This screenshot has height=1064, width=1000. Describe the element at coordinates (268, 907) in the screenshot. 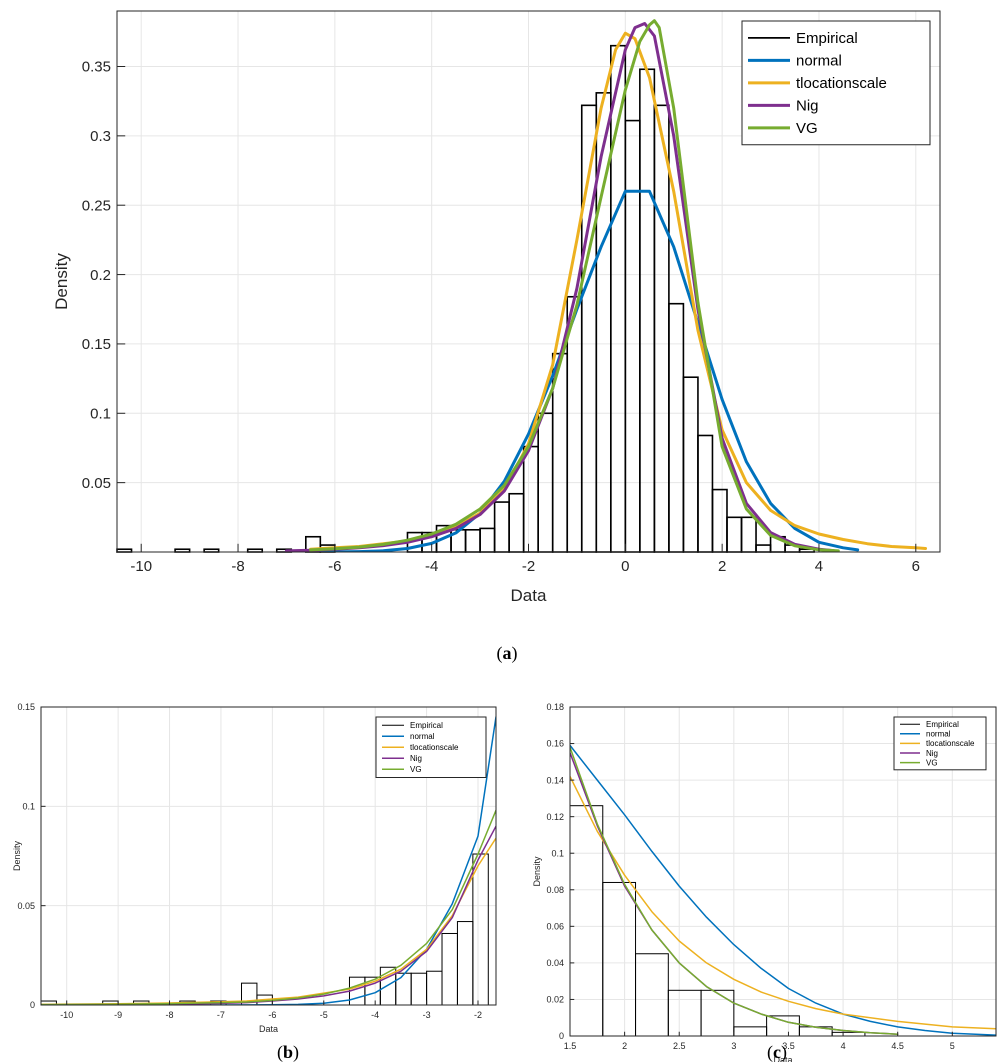

I see `chart-b-series-vg-line` at that location.